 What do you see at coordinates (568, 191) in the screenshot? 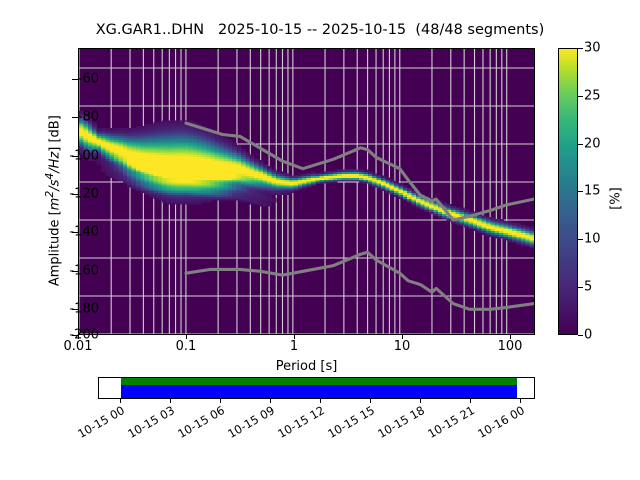
I see `colorbar` at bounding box center [568, 191].